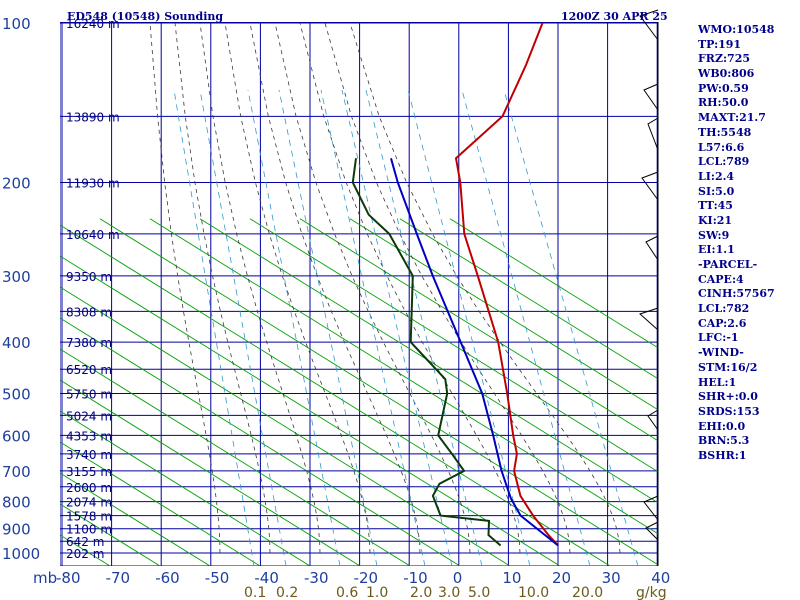  What do you see at coordinates (720, 44) in the screenshot?
I see `stability-index: TP:191` at bounding box center [720, 44].